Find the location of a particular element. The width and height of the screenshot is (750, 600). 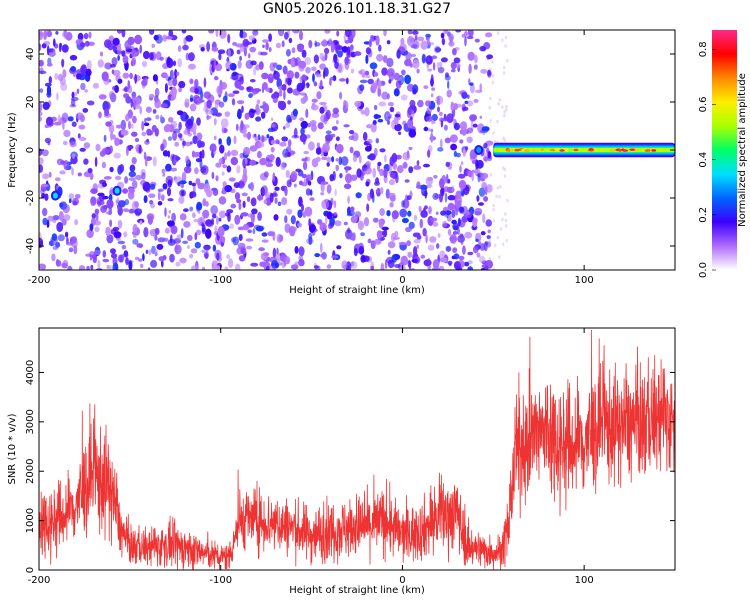

heatmap-x-label: Height of straight line (km) is located at coordinates (357, 290).